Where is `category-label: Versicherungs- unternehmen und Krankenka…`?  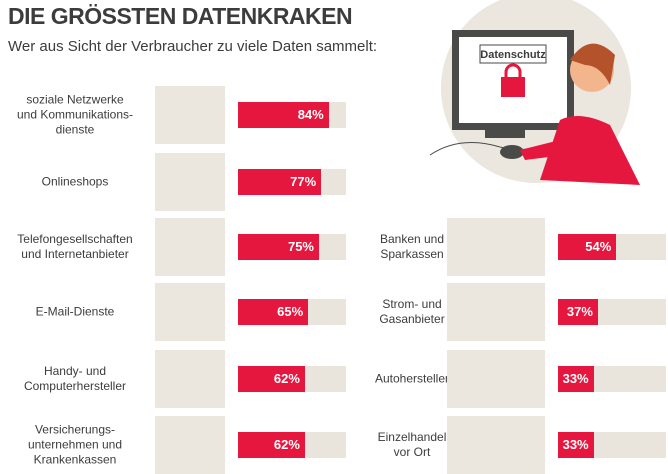
category-label: Versicherungs- unternehmen und Krankenka… is located at coordinates (75, 444).